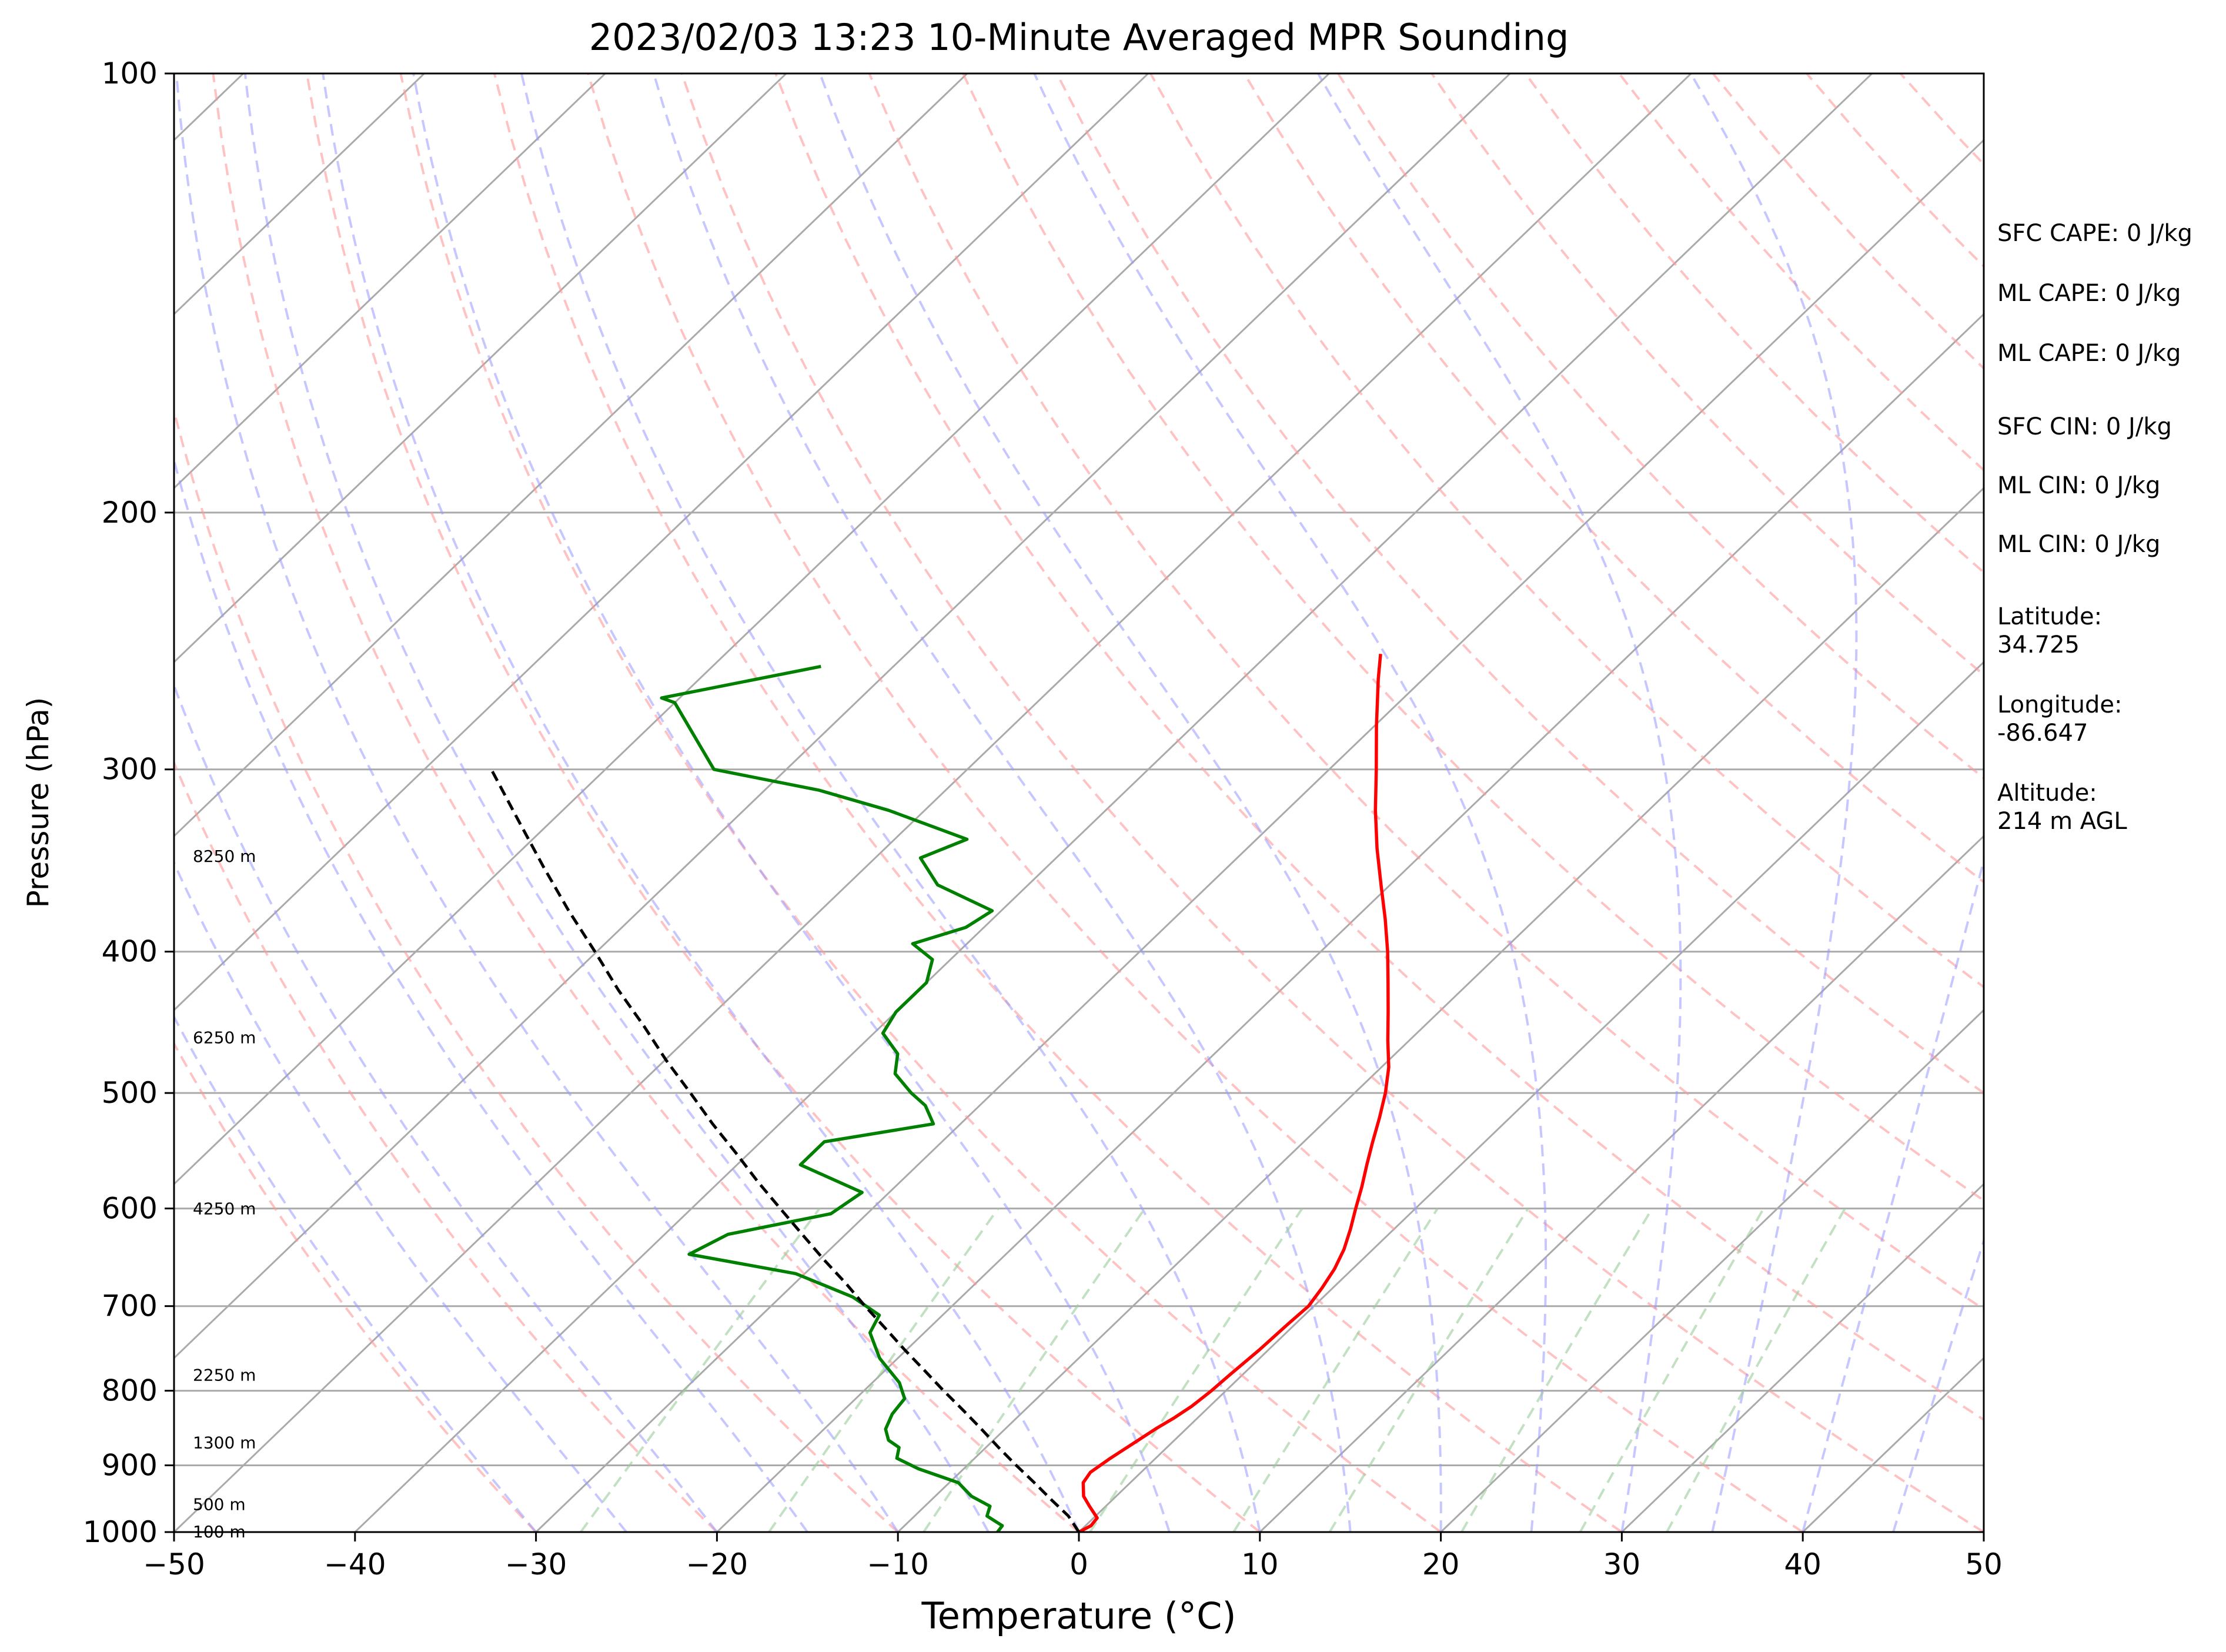  What do you see at coordinates (1235, 1093) in the screenshot?
I see `temperature-line` at bounding box center [1235, 1093].